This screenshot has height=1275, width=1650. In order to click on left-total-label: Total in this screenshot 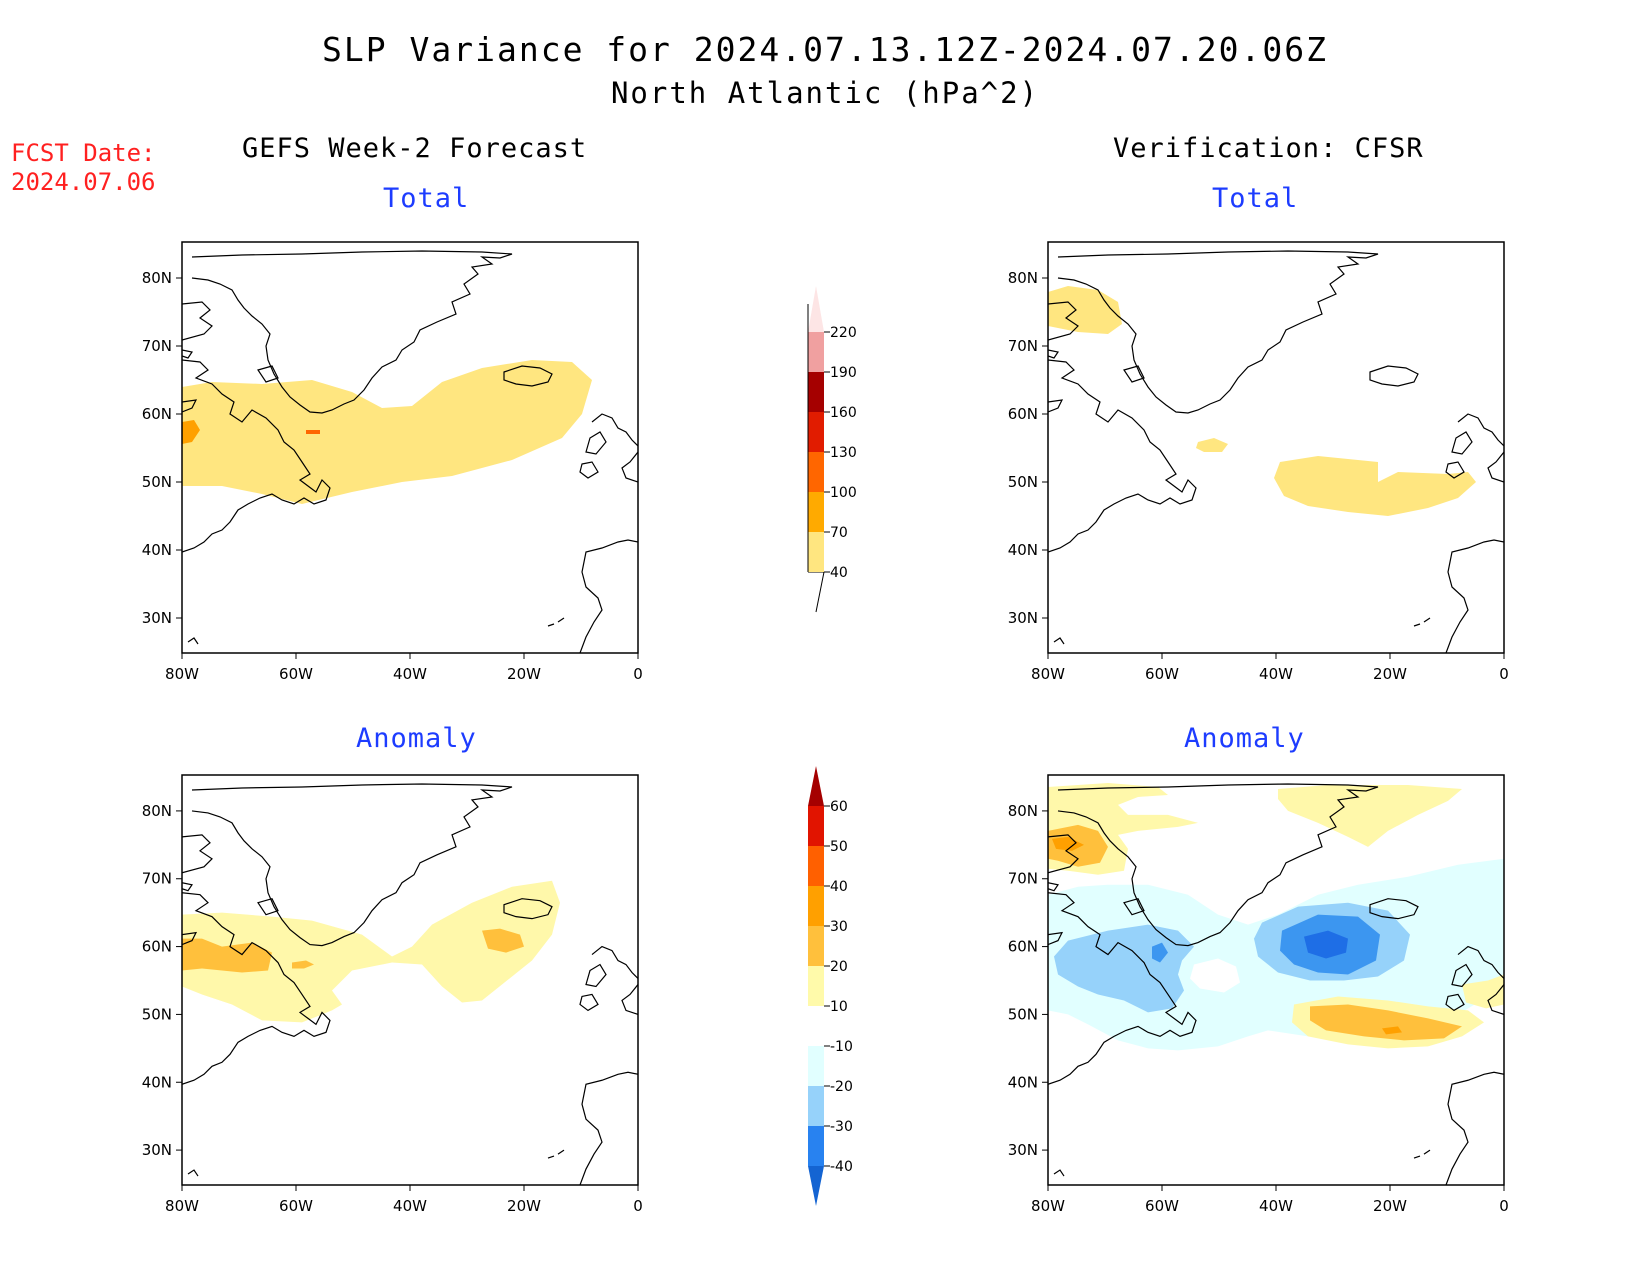, I will do `click(426, 198)`.